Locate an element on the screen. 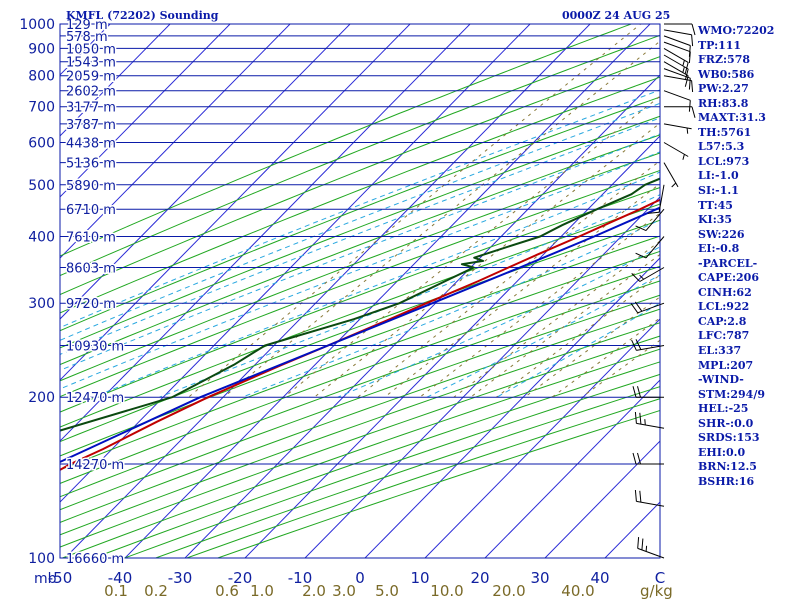 The image size is (800, 600). pressure-tick-label: 200 is located at coordinates (41, 398).